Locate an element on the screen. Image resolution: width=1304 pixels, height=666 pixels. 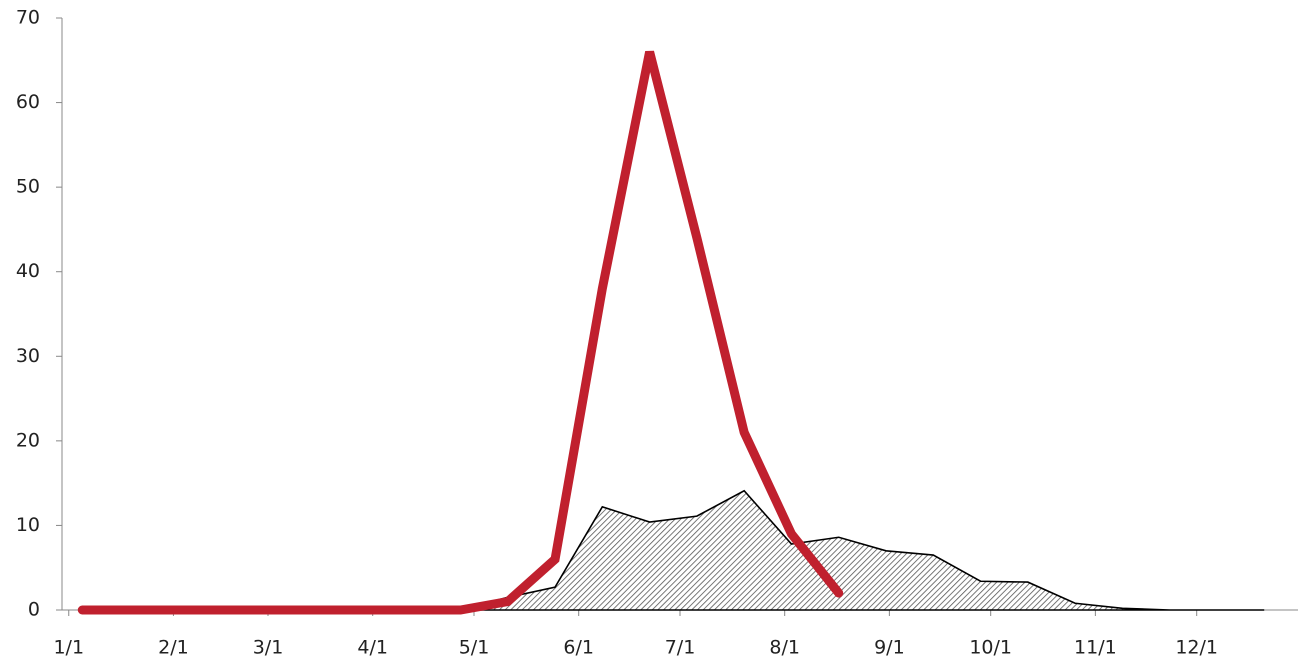
y-tick-label: 70 is located at coordinates (28, 18).